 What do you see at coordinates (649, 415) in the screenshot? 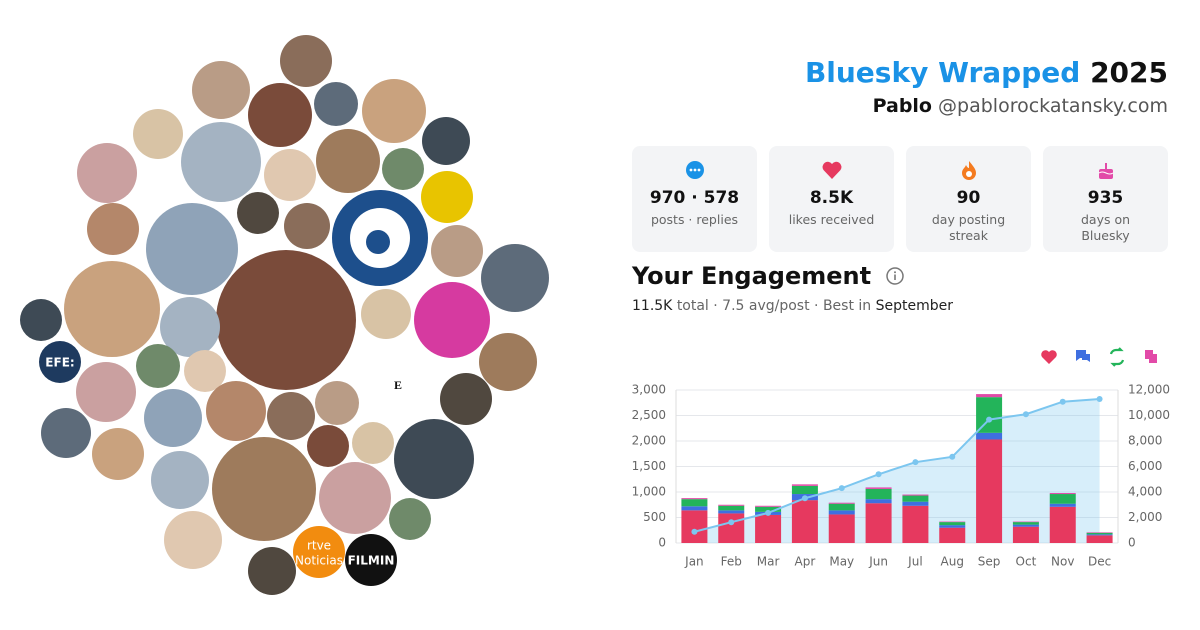
I see `y-tick-label: 2,500` at bounding box center [649, 415].